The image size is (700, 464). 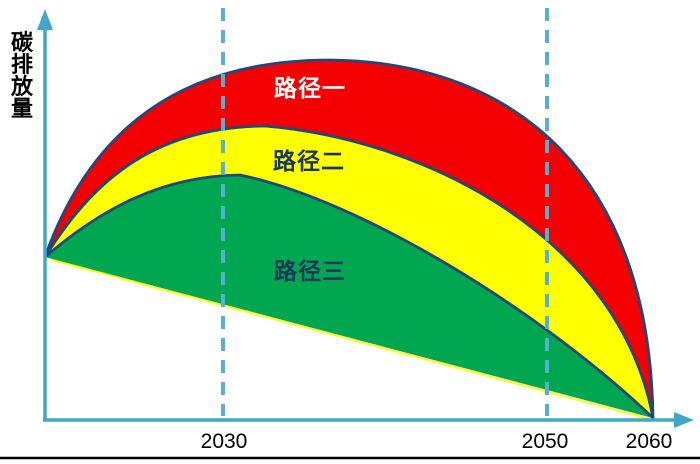 What do you see at coordinates (309, 161) in the screenshot?
I see `pathway2-label: 路径二` at bounding box center [309, 161].